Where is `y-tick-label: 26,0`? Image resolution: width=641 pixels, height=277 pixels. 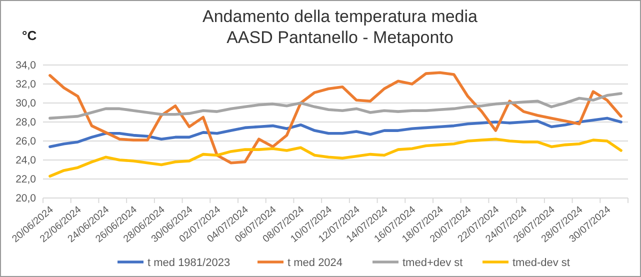 y-tick-label: 26,0 is located at coordinates (26, 141).